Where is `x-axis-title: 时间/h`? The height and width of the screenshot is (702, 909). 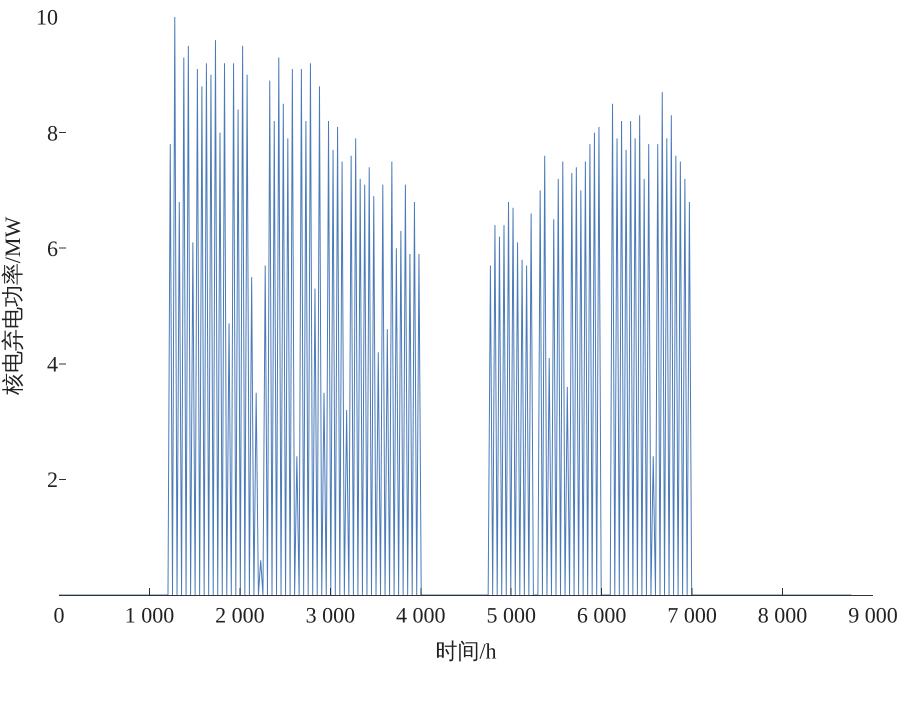
x-axis-title: 时间/h is located at coordinates (466, 651).